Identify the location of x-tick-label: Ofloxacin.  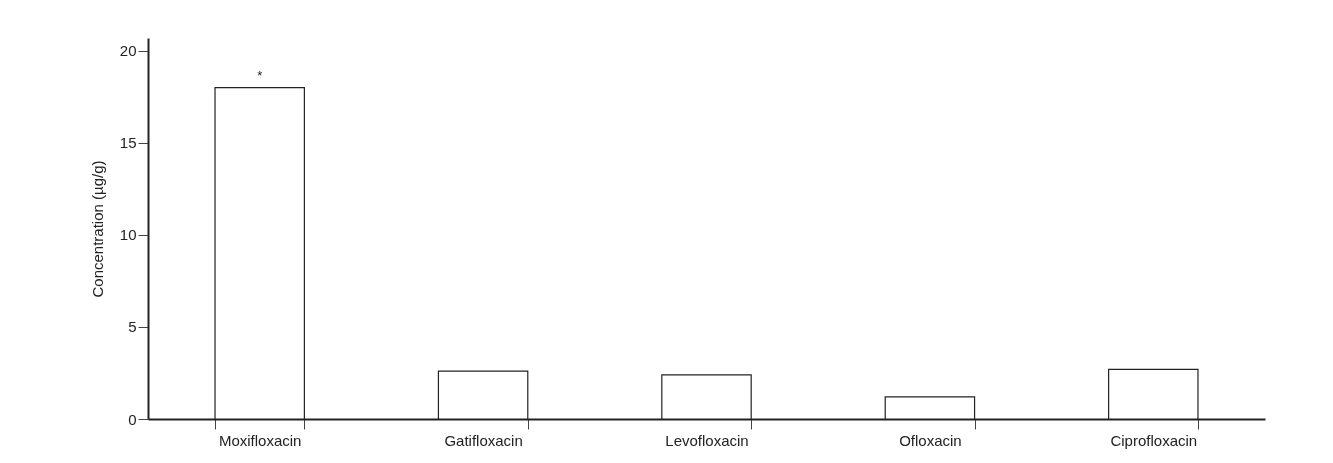
(930, 440).